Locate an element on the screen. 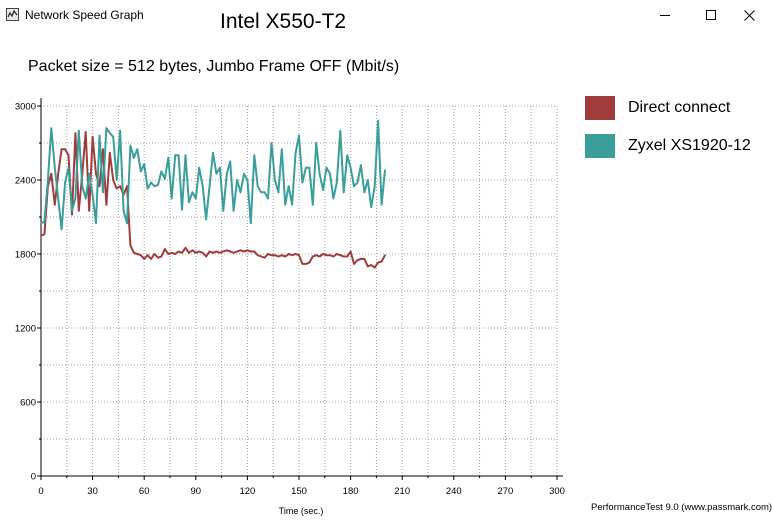  x-tick-label: 120 is located at coordinates (247, 491).